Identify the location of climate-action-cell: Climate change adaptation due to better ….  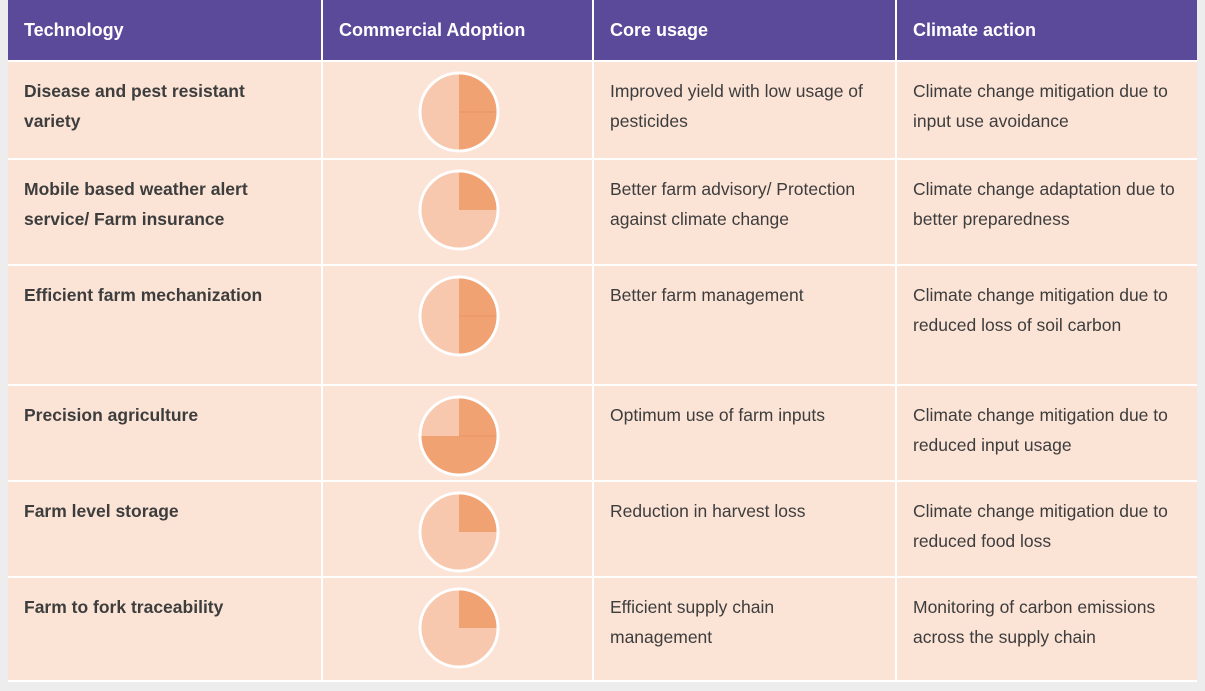
(1047, 212).